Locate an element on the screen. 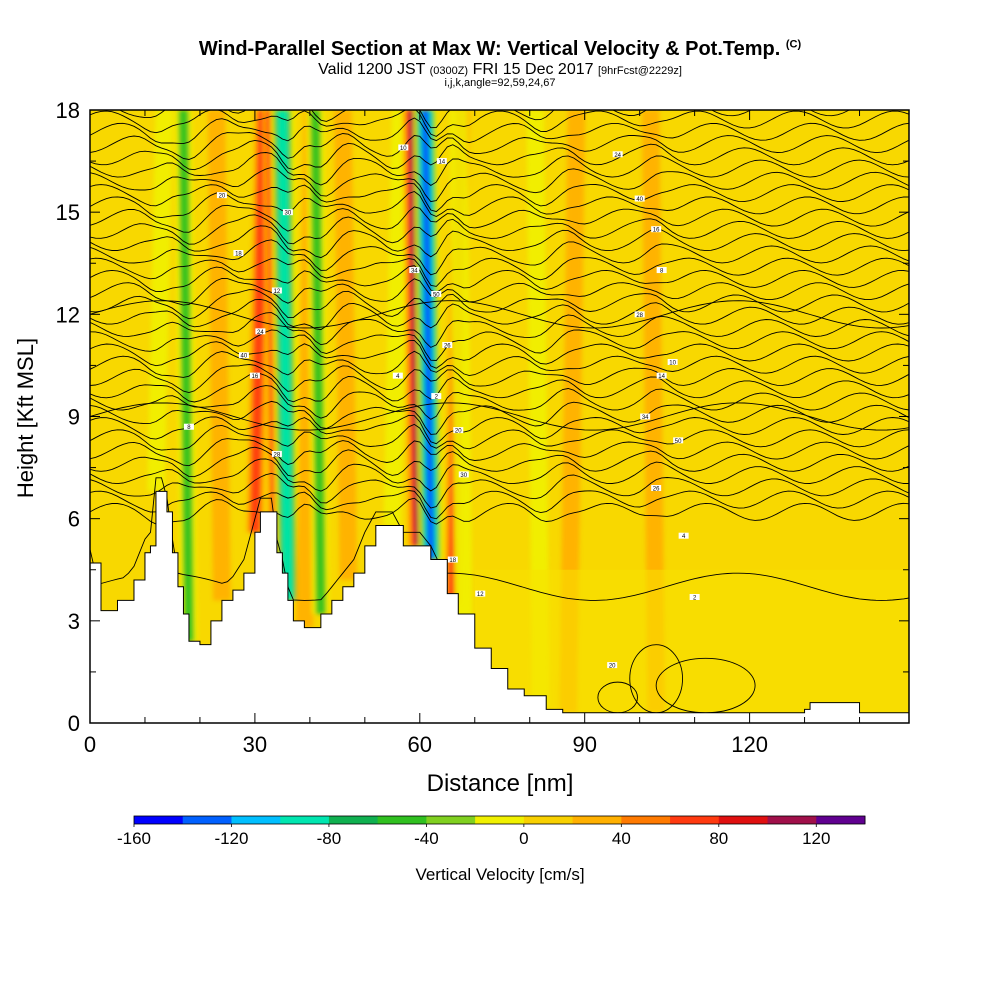 The width and height of the screenshot is (1000, 1000). y-axis-label: Height [Kft MSL] is located at coordinates (25, 418).